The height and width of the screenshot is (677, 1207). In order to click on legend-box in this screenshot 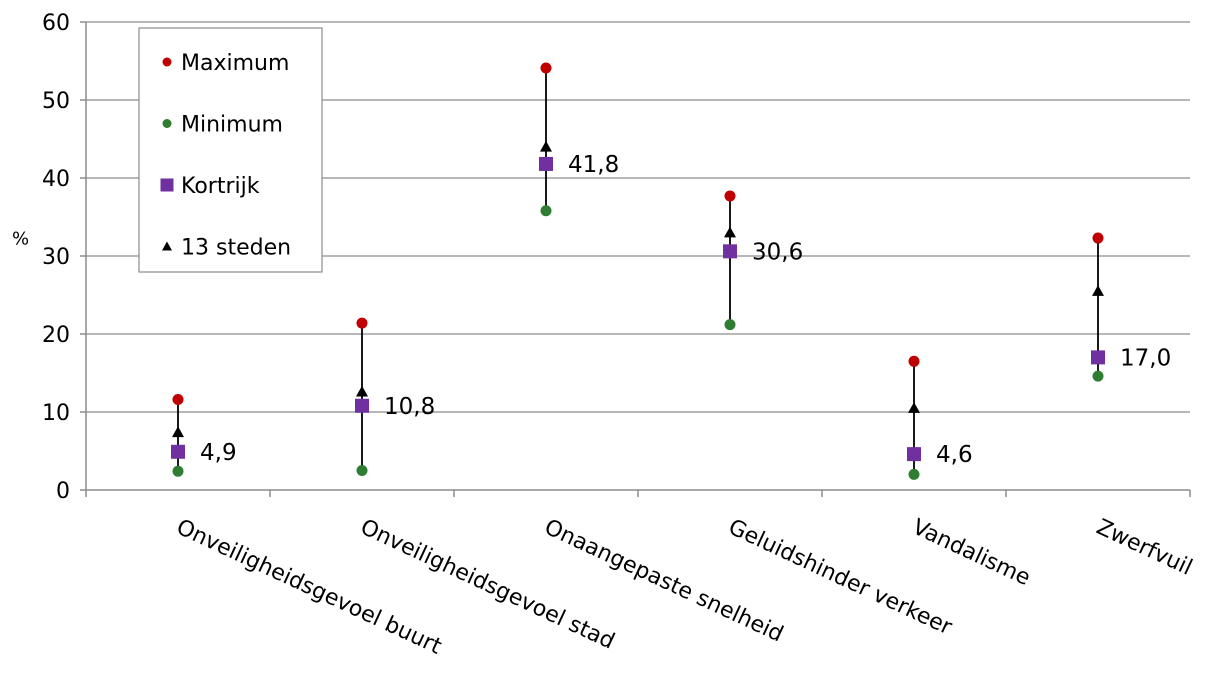, I will do `click(230, 150)`.